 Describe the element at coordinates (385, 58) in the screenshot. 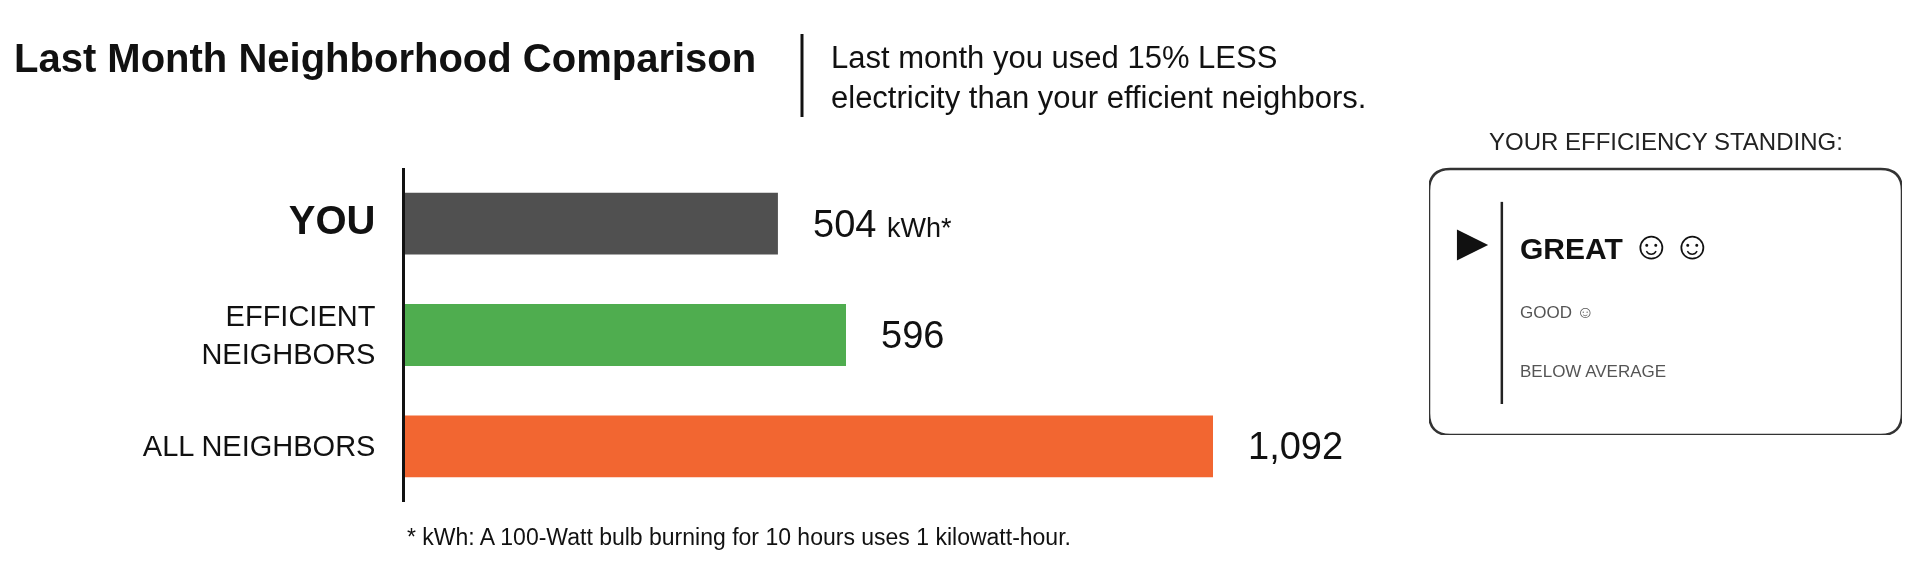

I see `chart-title: Last Month Neighborhood Comparison` at that location.